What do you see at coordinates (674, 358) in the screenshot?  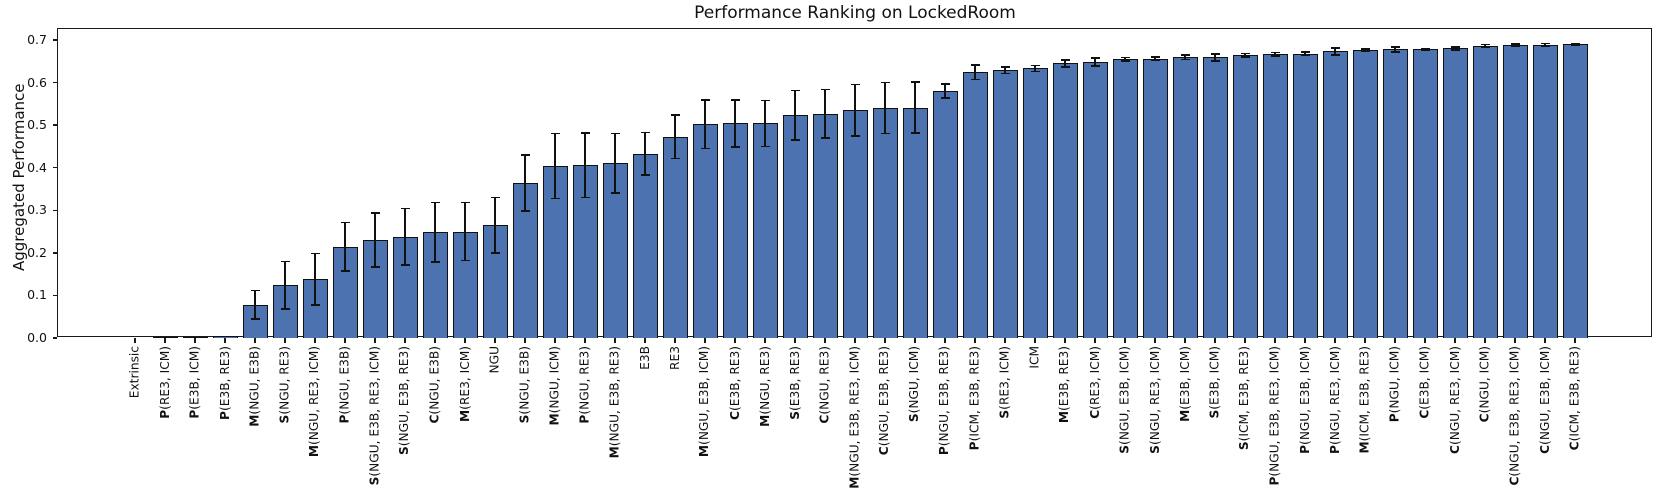 I see `x-tick-label: RE3` at bounding box center [674, 358].